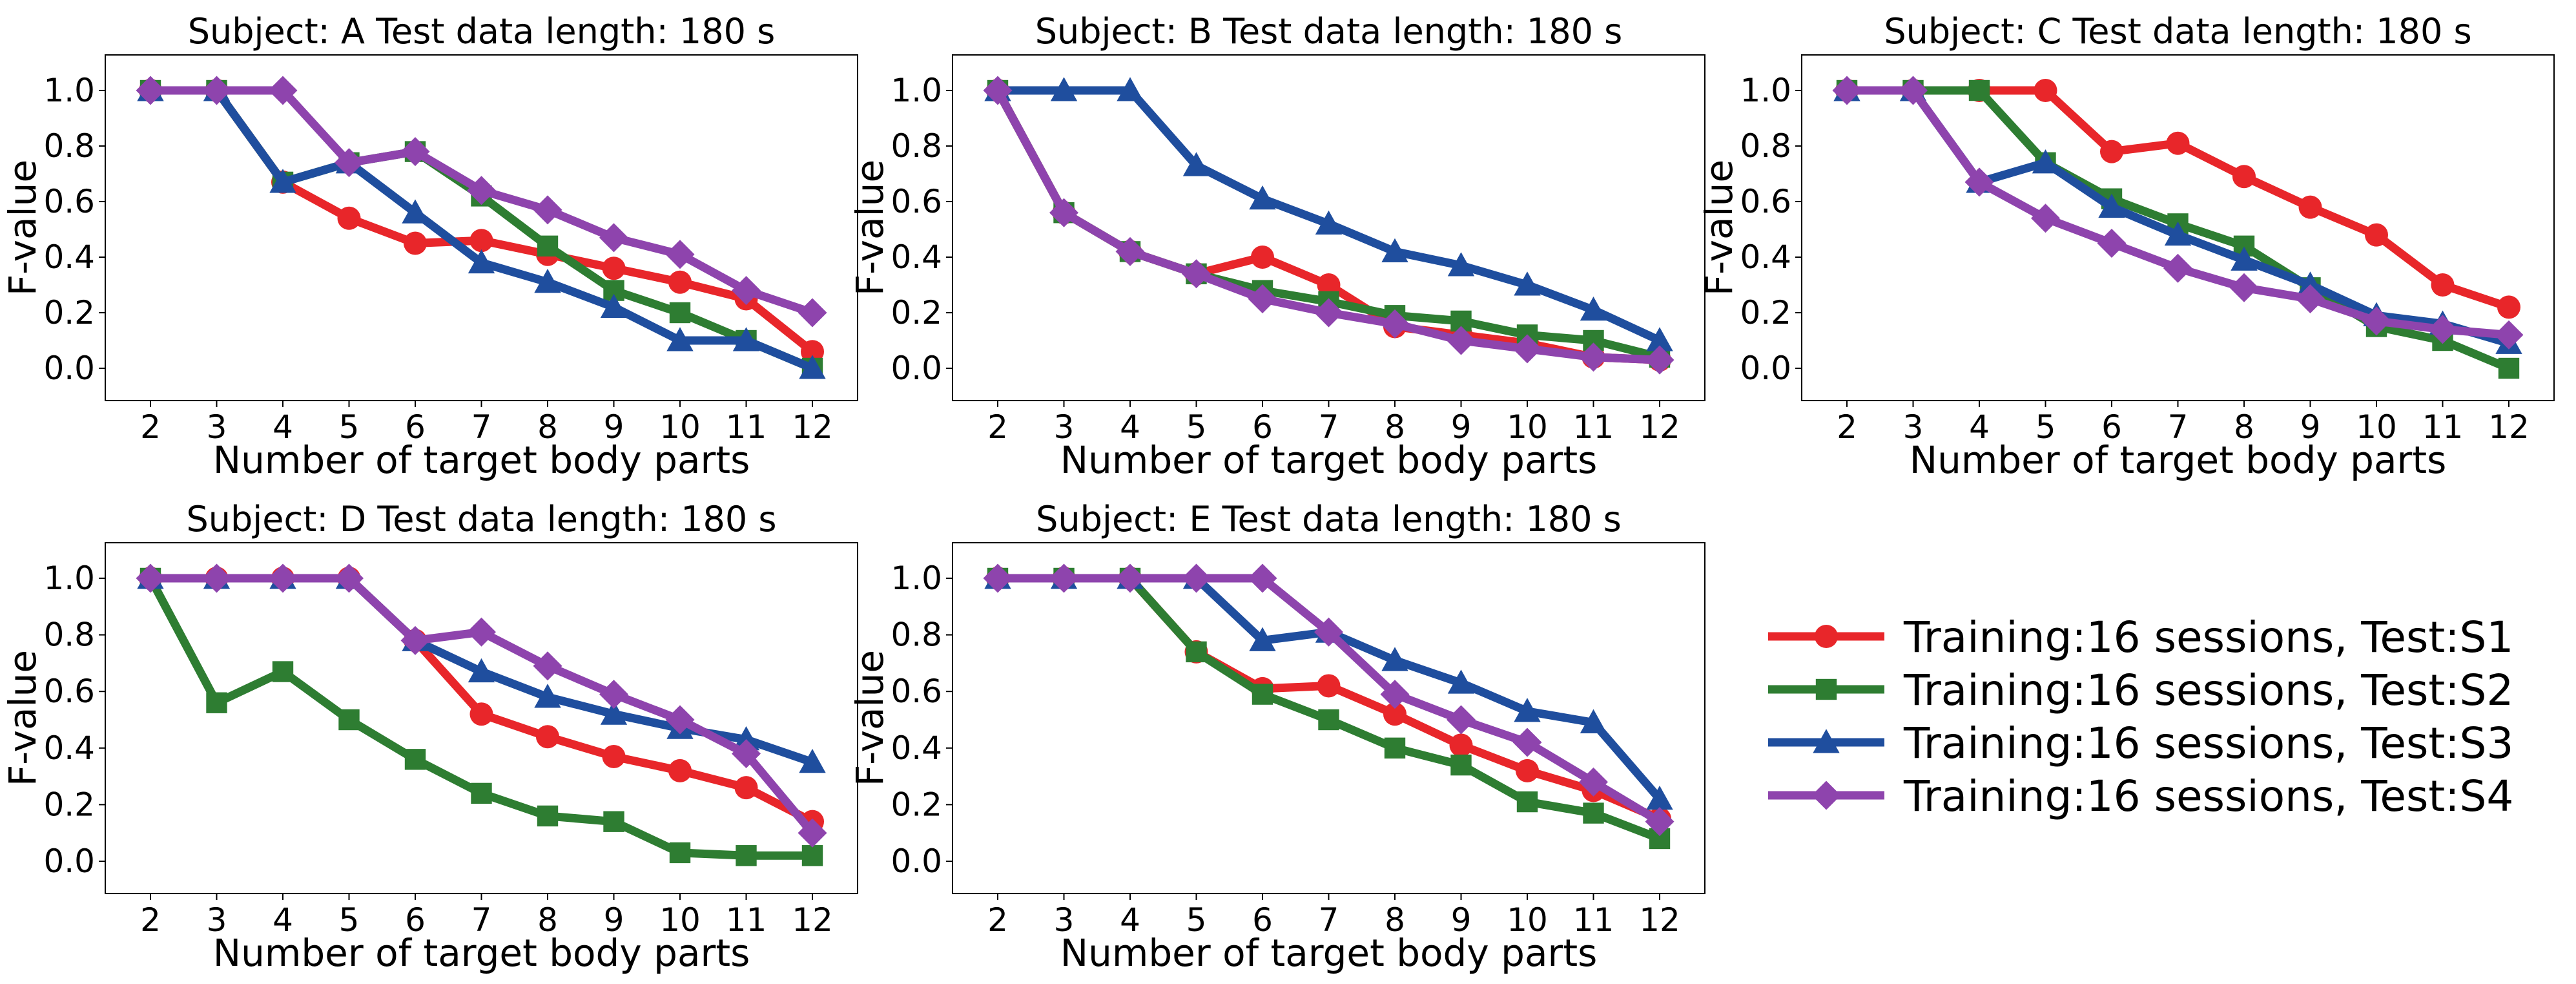  I want to click on x-tick-label: 10, so click(680, 920).